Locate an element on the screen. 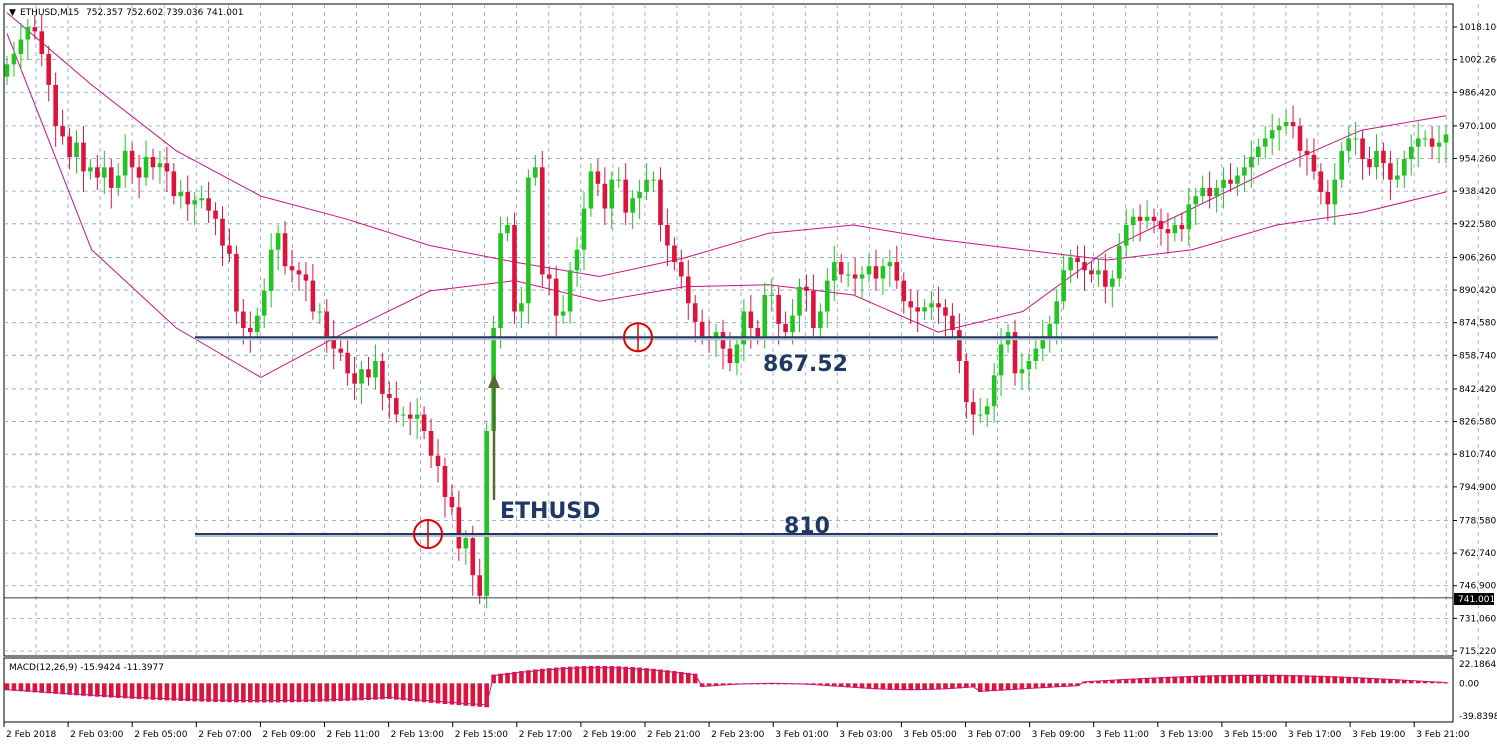 The width and height of the screenshot is (1497, 752). price-tick-label: 778.580 is located at coordinates (1477, 521).